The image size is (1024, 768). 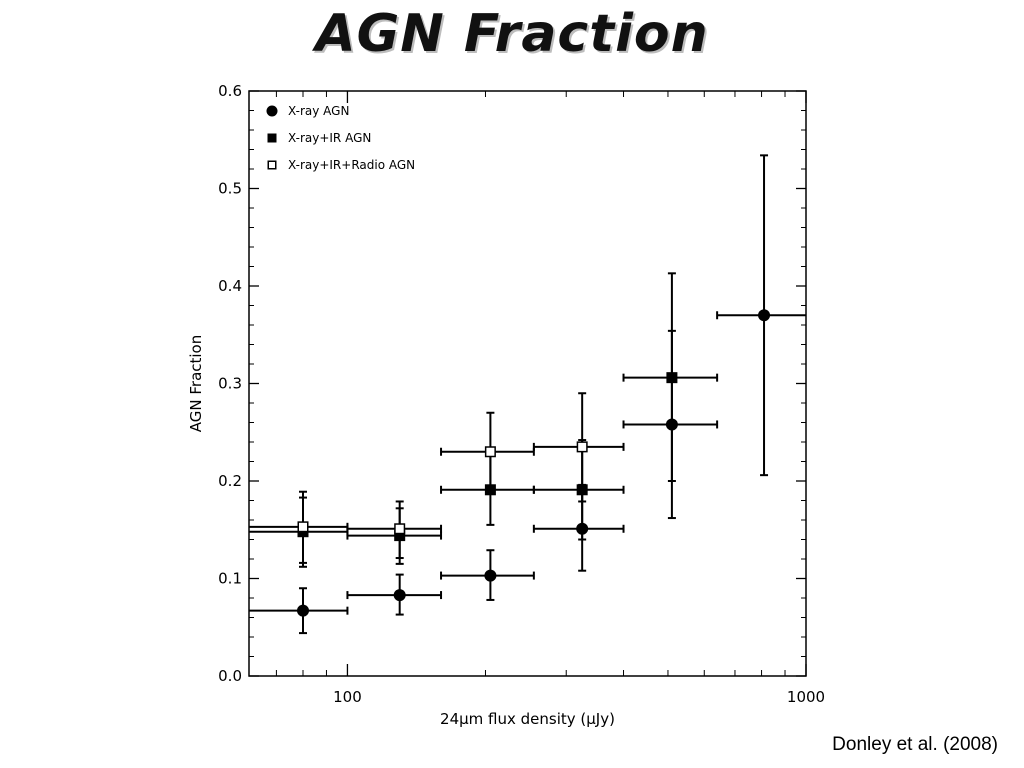 I want to click on legend-label: X-ray+IR+Radio AGN, so click(x=351, y=165).